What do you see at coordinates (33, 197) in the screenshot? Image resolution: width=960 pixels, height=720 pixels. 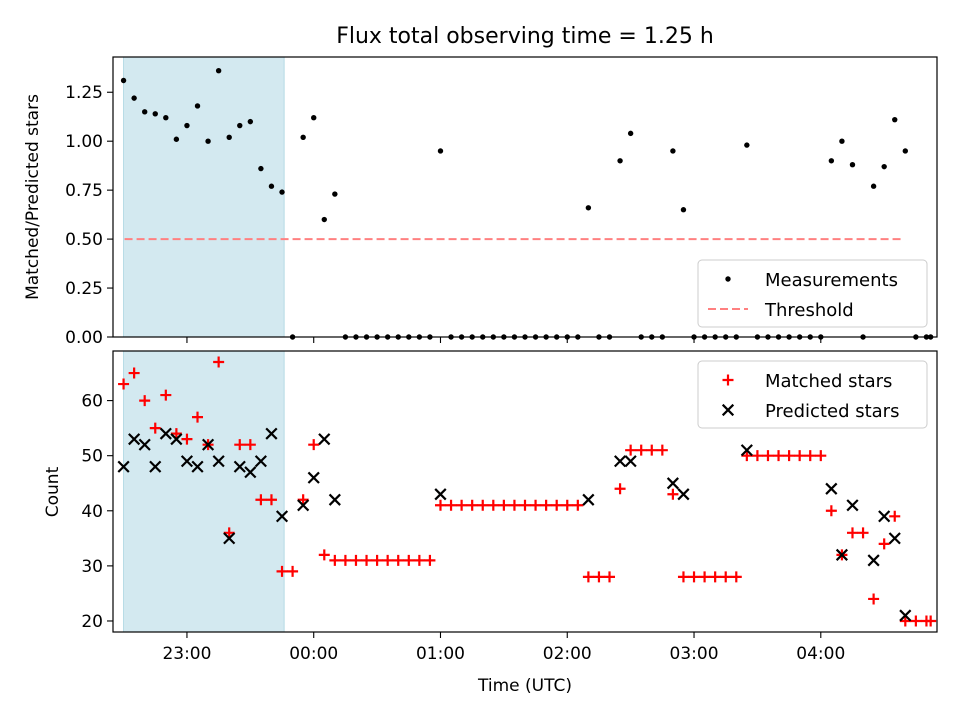 I see `ratio-y-axis-label: Matched/Predicted stars` at bounding box center [33, 197].